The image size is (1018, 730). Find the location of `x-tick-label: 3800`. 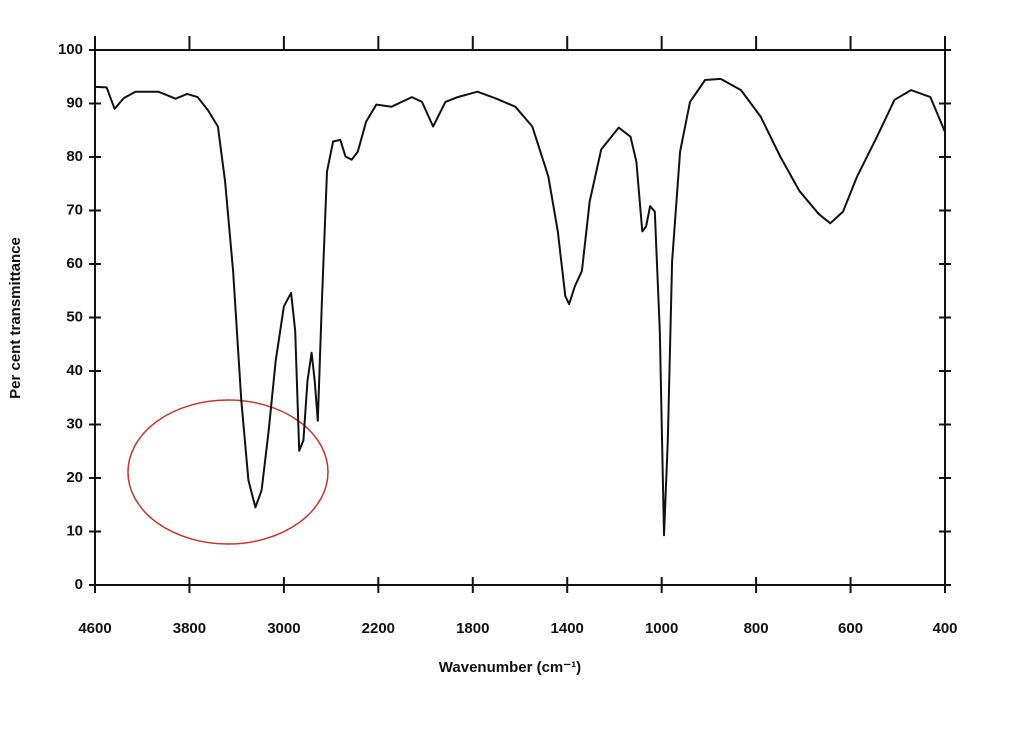

x-tick-label: 3800 is located at coordinates (189, 628).